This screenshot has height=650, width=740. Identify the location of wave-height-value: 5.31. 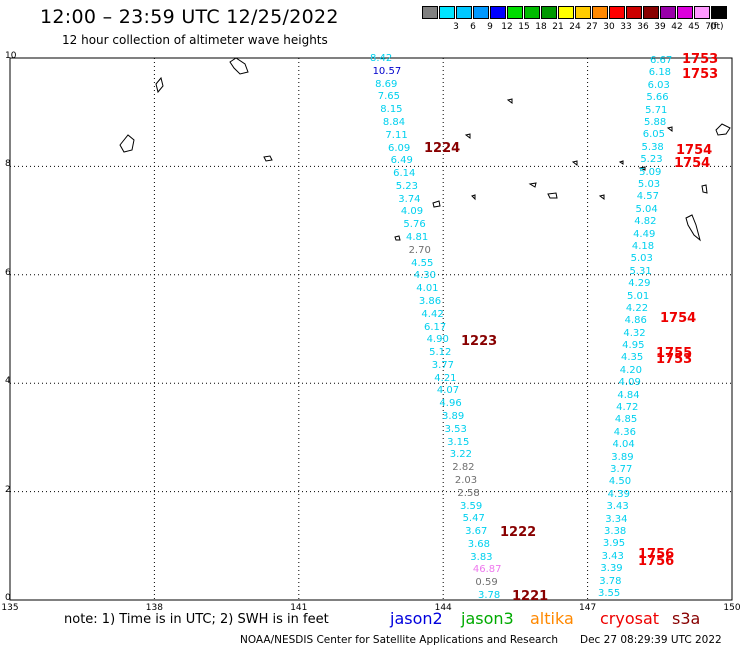
(640, 271).